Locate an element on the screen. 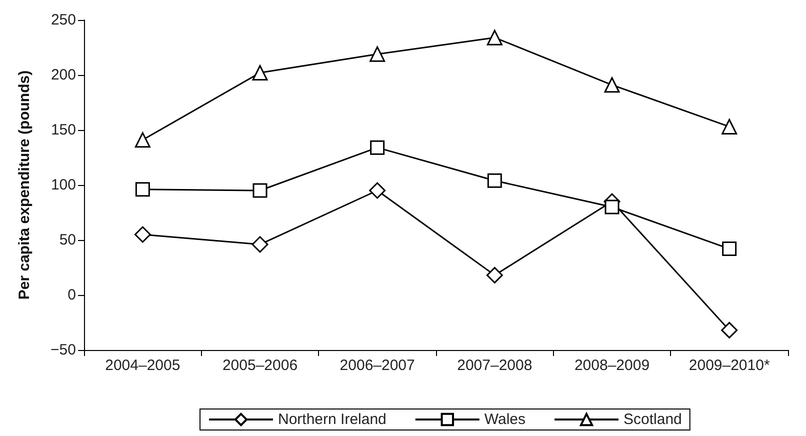  y-tick-label: −50 is located at coordinates (63, 350).